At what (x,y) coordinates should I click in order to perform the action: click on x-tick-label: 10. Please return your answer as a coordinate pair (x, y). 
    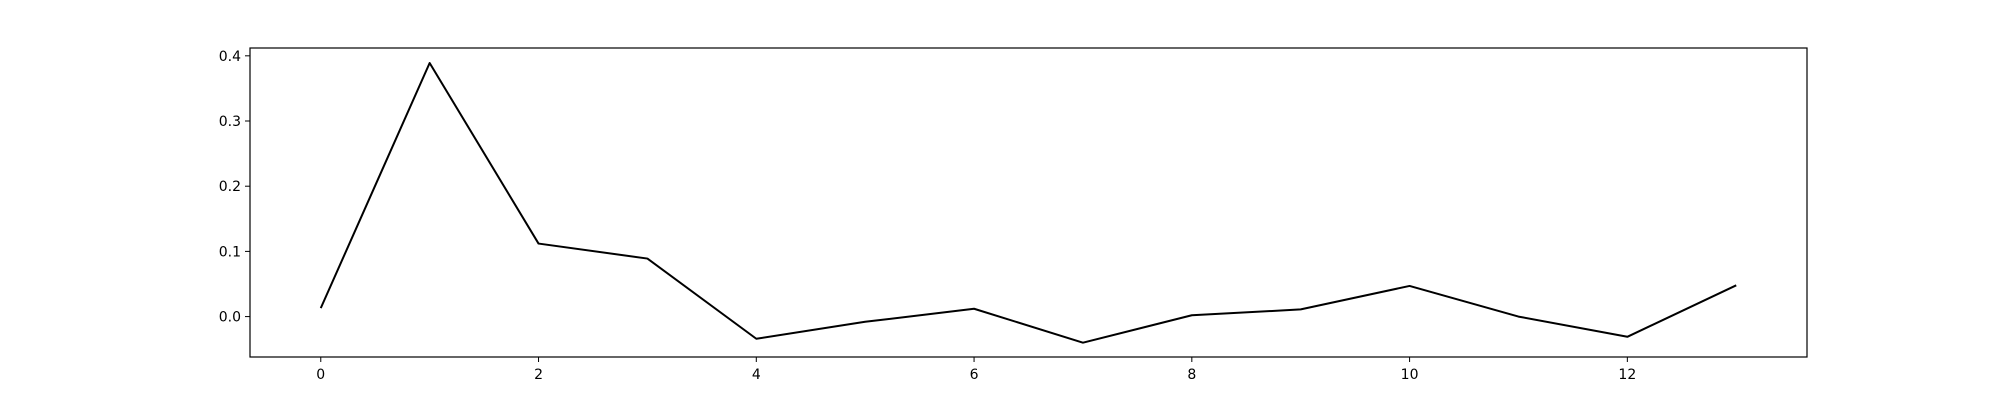
    Looking at the image, I should click on (1410, 375).